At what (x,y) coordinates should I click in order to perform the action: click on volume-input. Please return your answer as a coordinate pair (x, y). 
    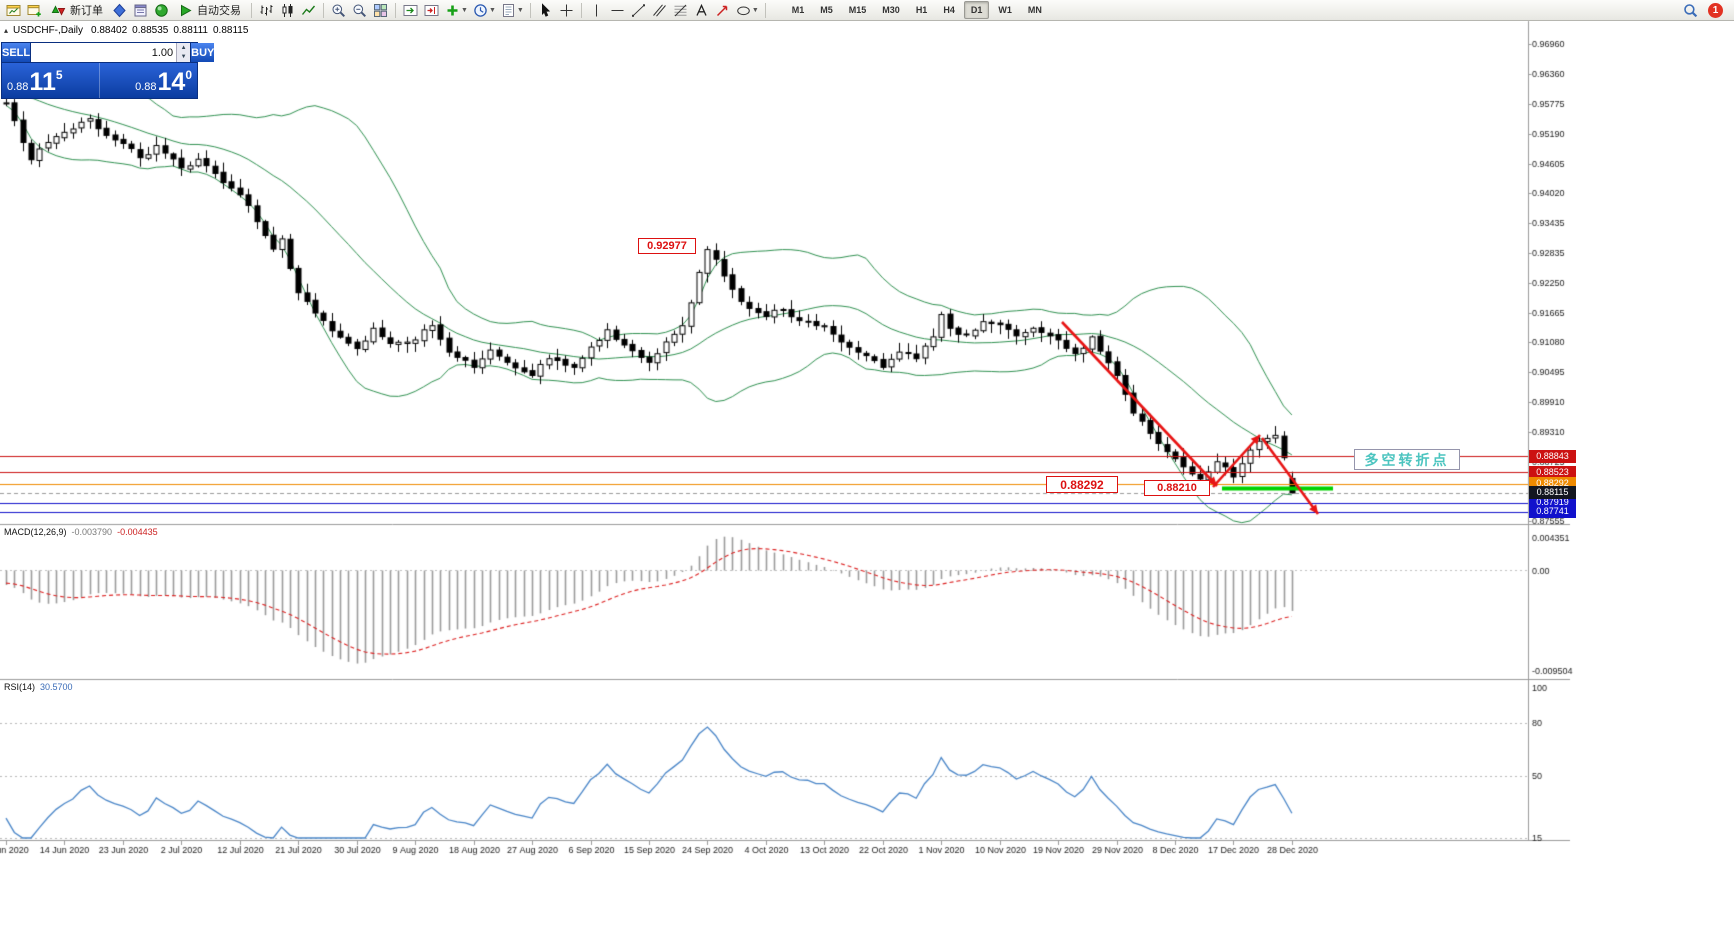
    Looking at the image, I should click on (104, 52).